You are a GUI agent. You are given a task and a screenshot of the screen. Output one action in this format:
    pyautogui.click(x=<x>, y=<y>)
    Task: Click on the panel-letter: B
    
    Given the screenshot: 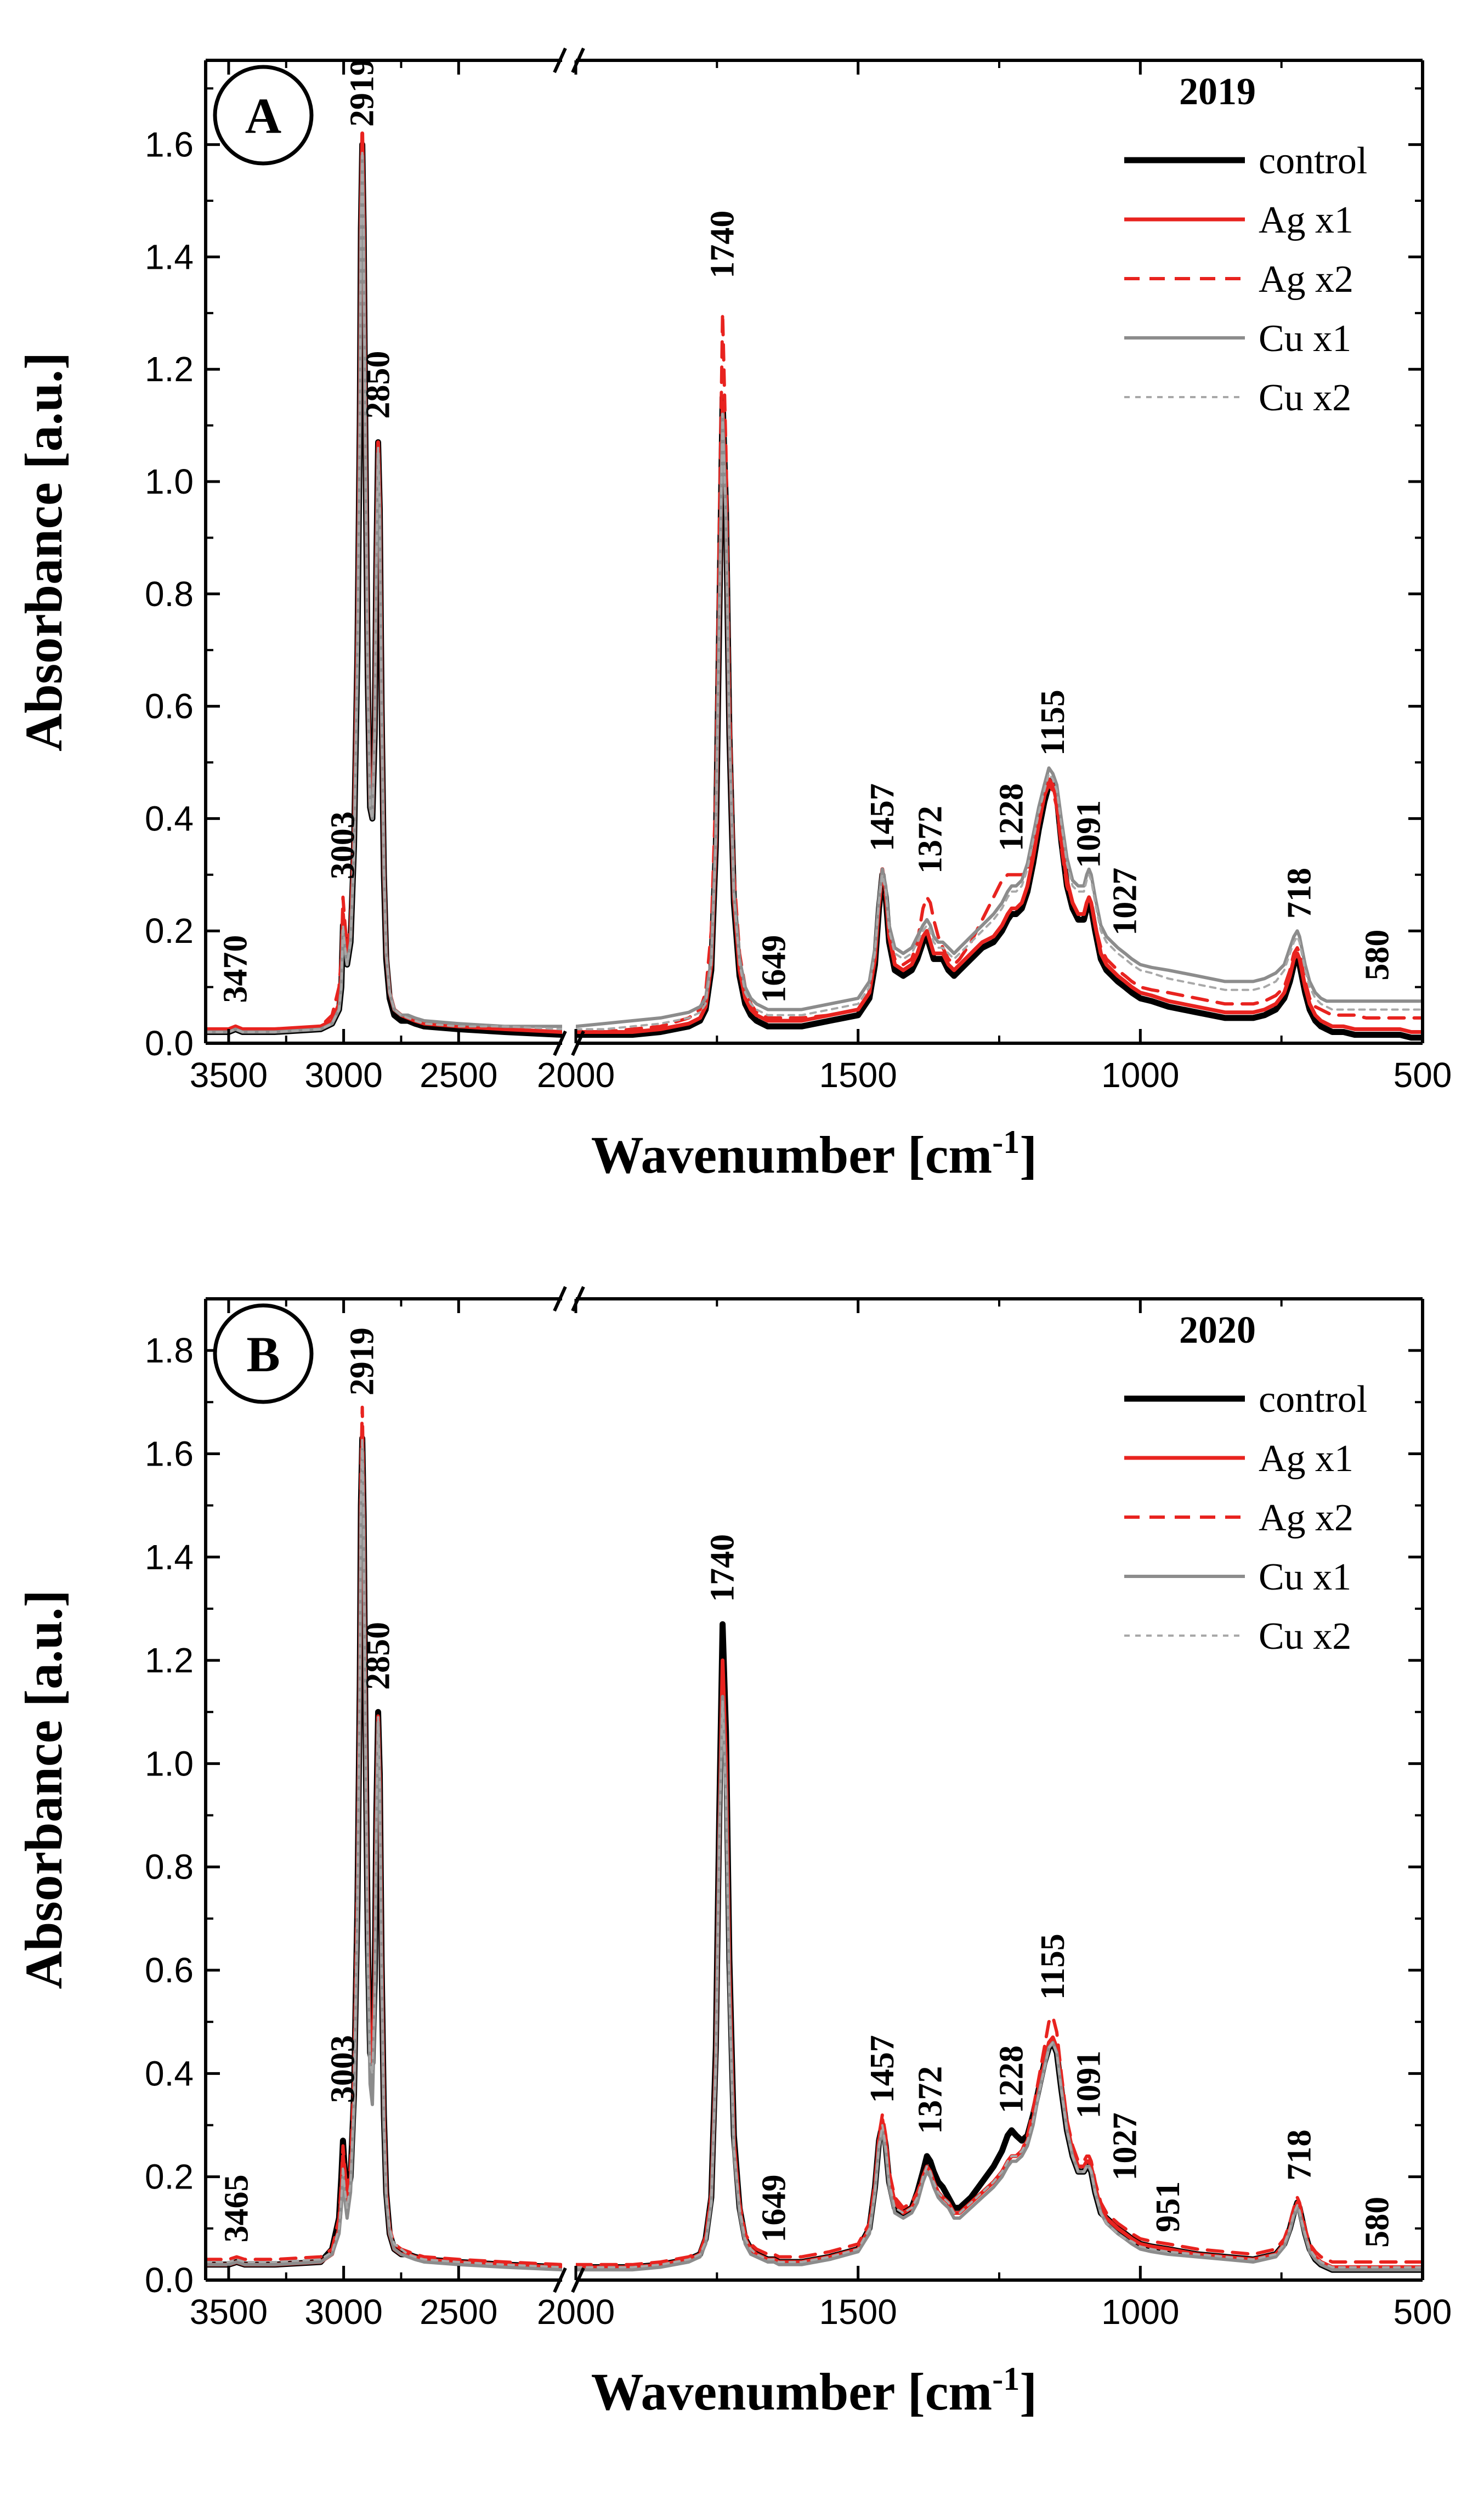 What is the action you would take?
    pyautogui.click(x=263, y=1354)
    